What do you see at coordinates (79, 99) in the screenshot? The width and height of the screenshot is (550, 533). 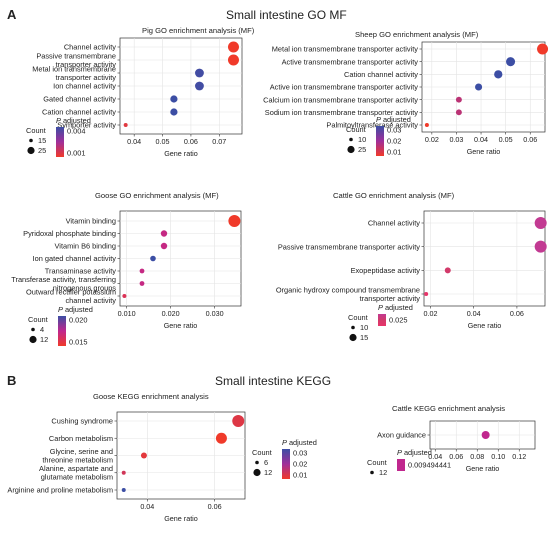 I see `category-label: Gated channel activity` at bounding box center [79, 99].